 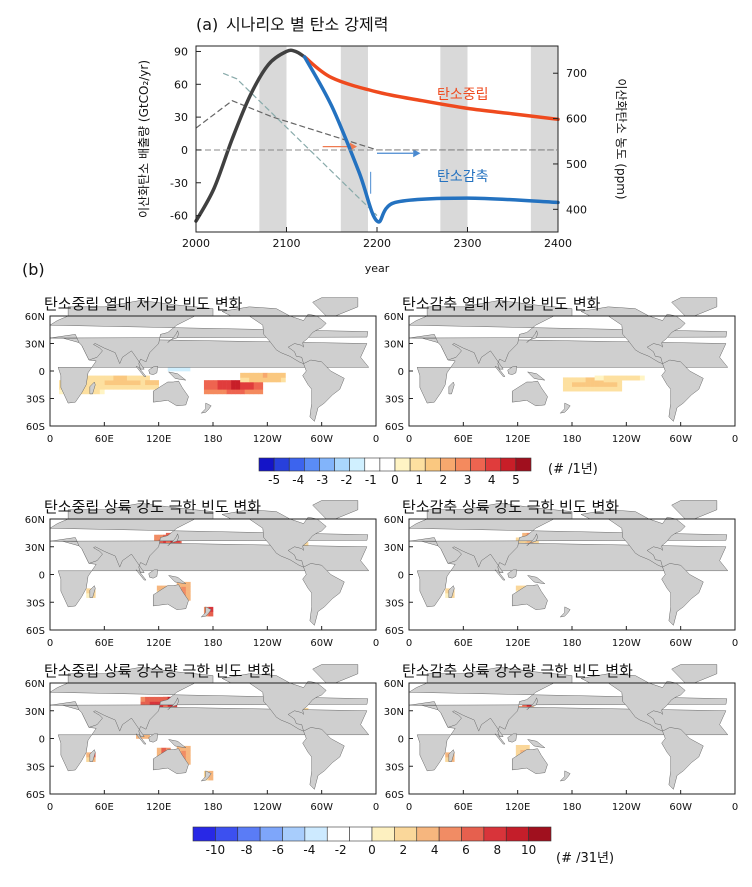 What do you see at coordinates (371, 480) in the screenshot?
I see `colorbar-1-tick-label: -1` at bounding box center [371, 480].